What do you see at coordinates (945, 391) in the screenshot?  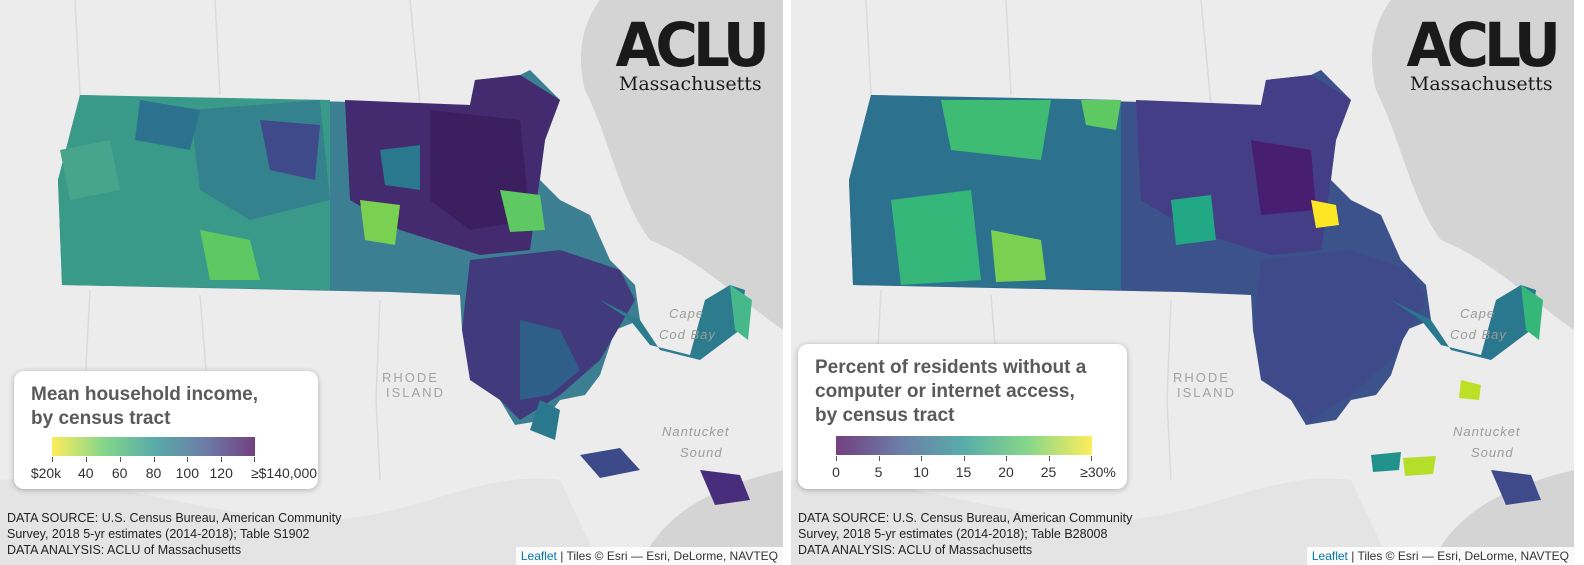 I see `legend-title-line2: computer or internet access,` at bounding box center [945, 391].